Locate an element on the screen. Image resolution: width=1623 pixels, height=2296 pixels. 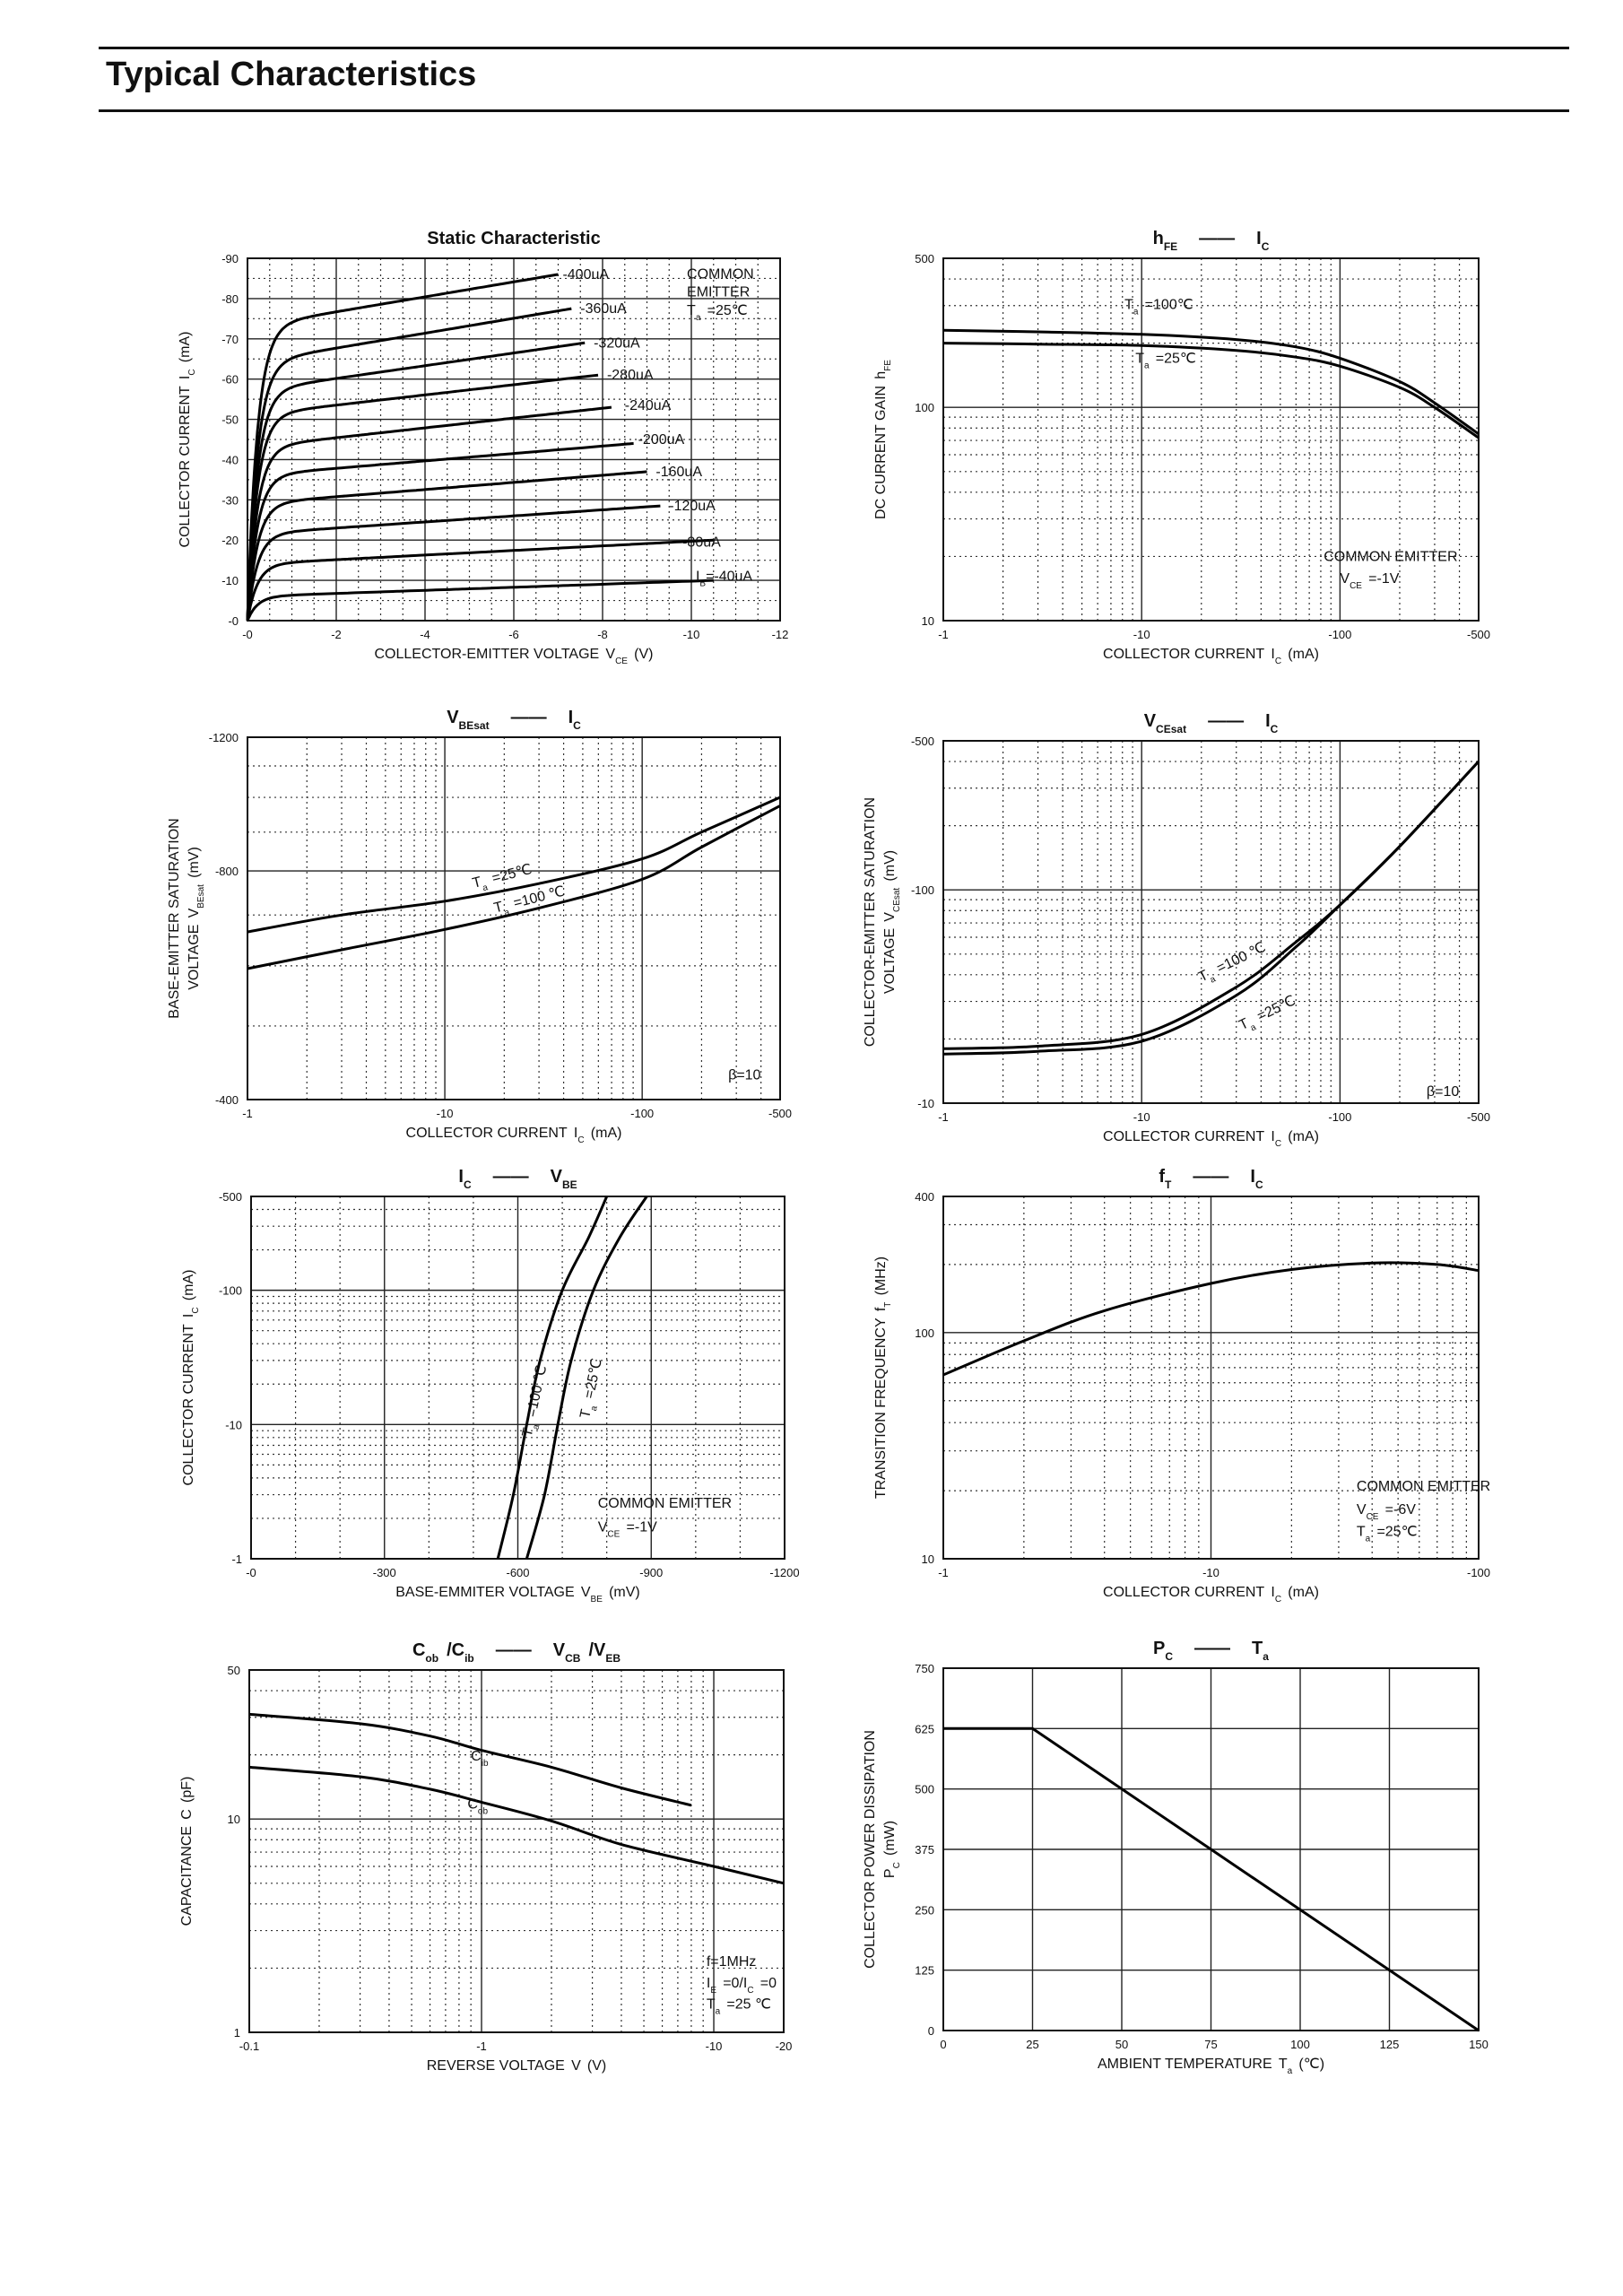
vcesat-x-tick-label: -1 is located at coordinates (944, 1117).